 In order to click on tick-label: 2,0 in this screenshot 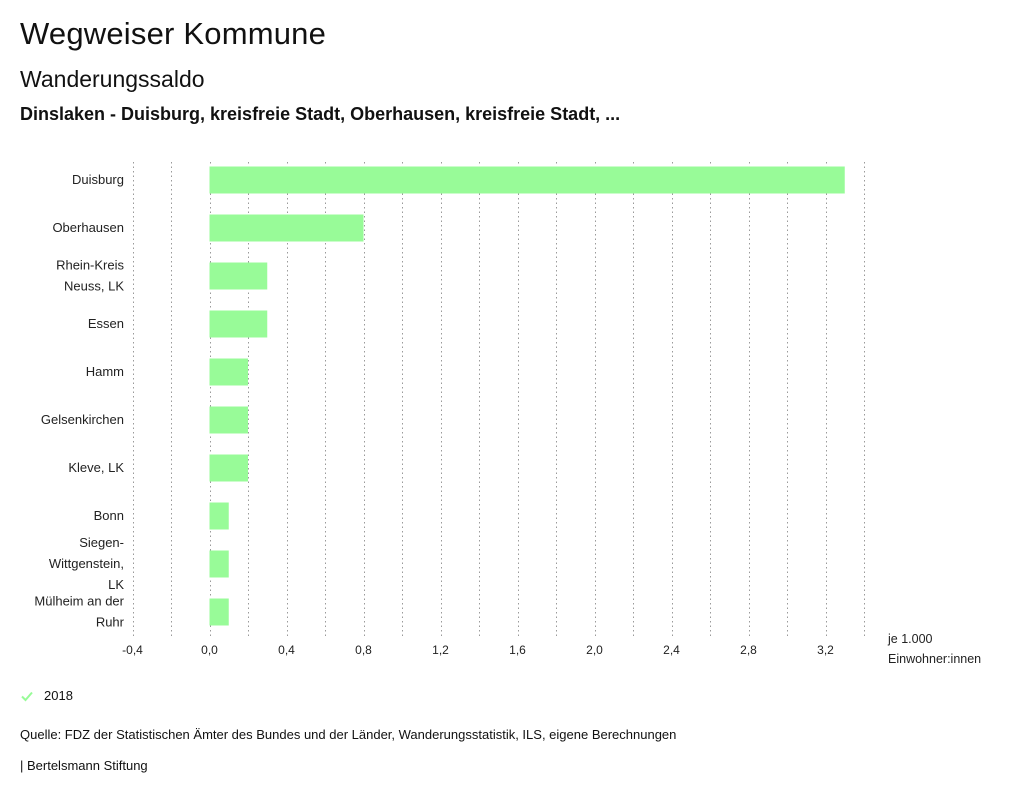, I will do `click(594, 650)`.